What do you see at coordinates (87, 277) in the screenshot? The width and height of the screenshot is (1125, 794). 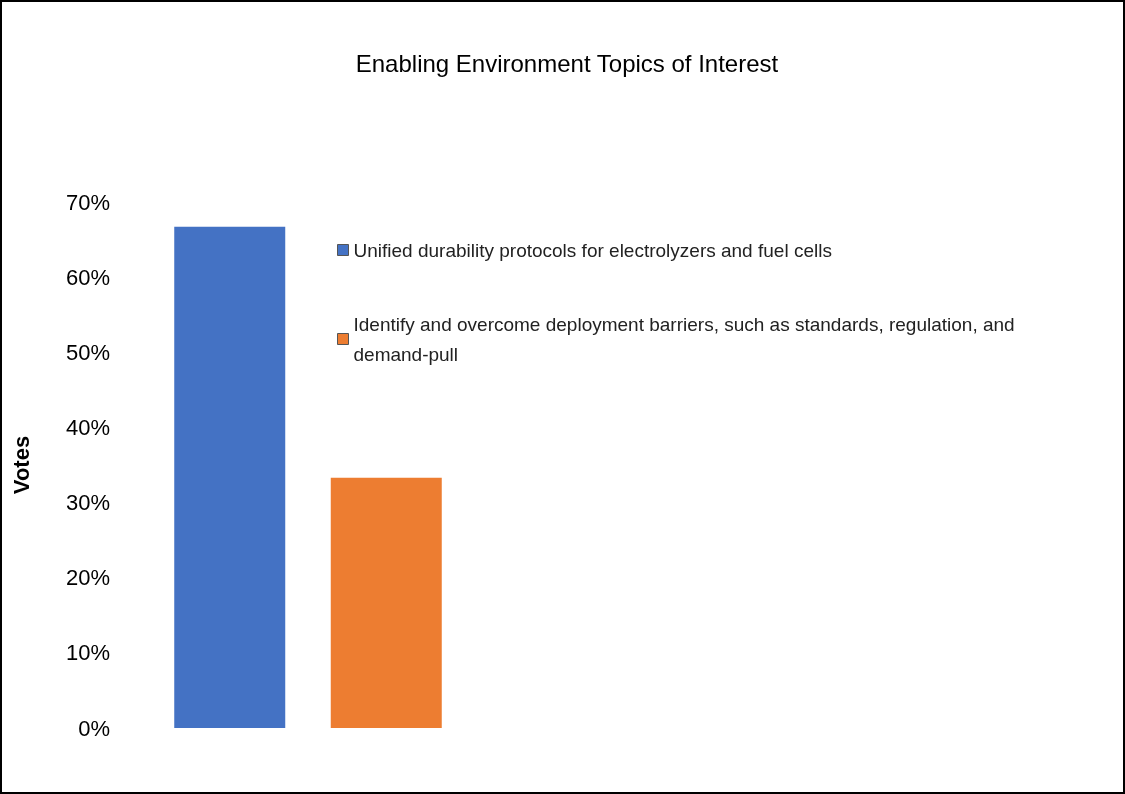 I see `y-tick-label: 60%` at bounding box center [87, 277].